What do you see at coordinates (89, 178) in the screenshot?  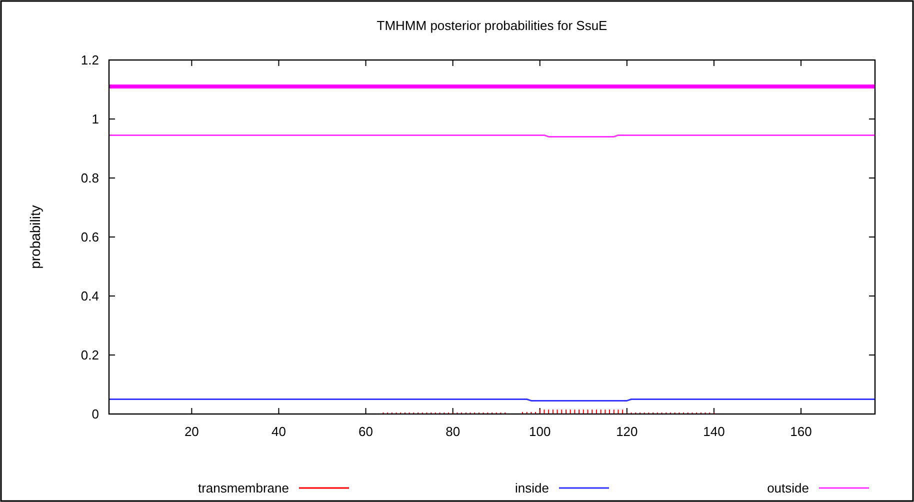 I see `y-tick-label: 0.8` at bounding box center [89, 178].